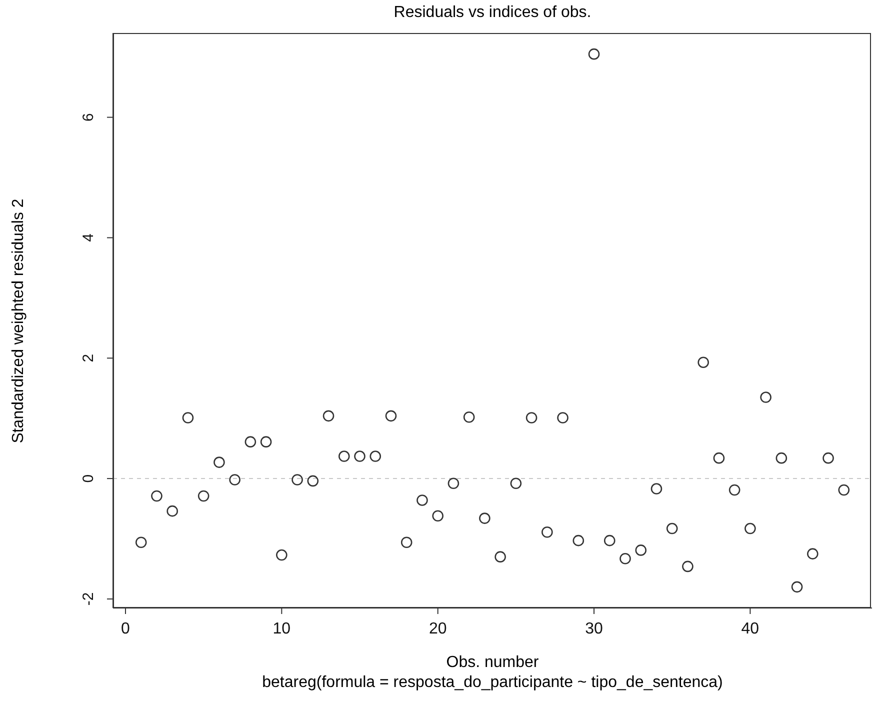  Describe the element at coordinates (492, 663) in the screenshot. I see `x-axis-title: Obs. number` at that location.